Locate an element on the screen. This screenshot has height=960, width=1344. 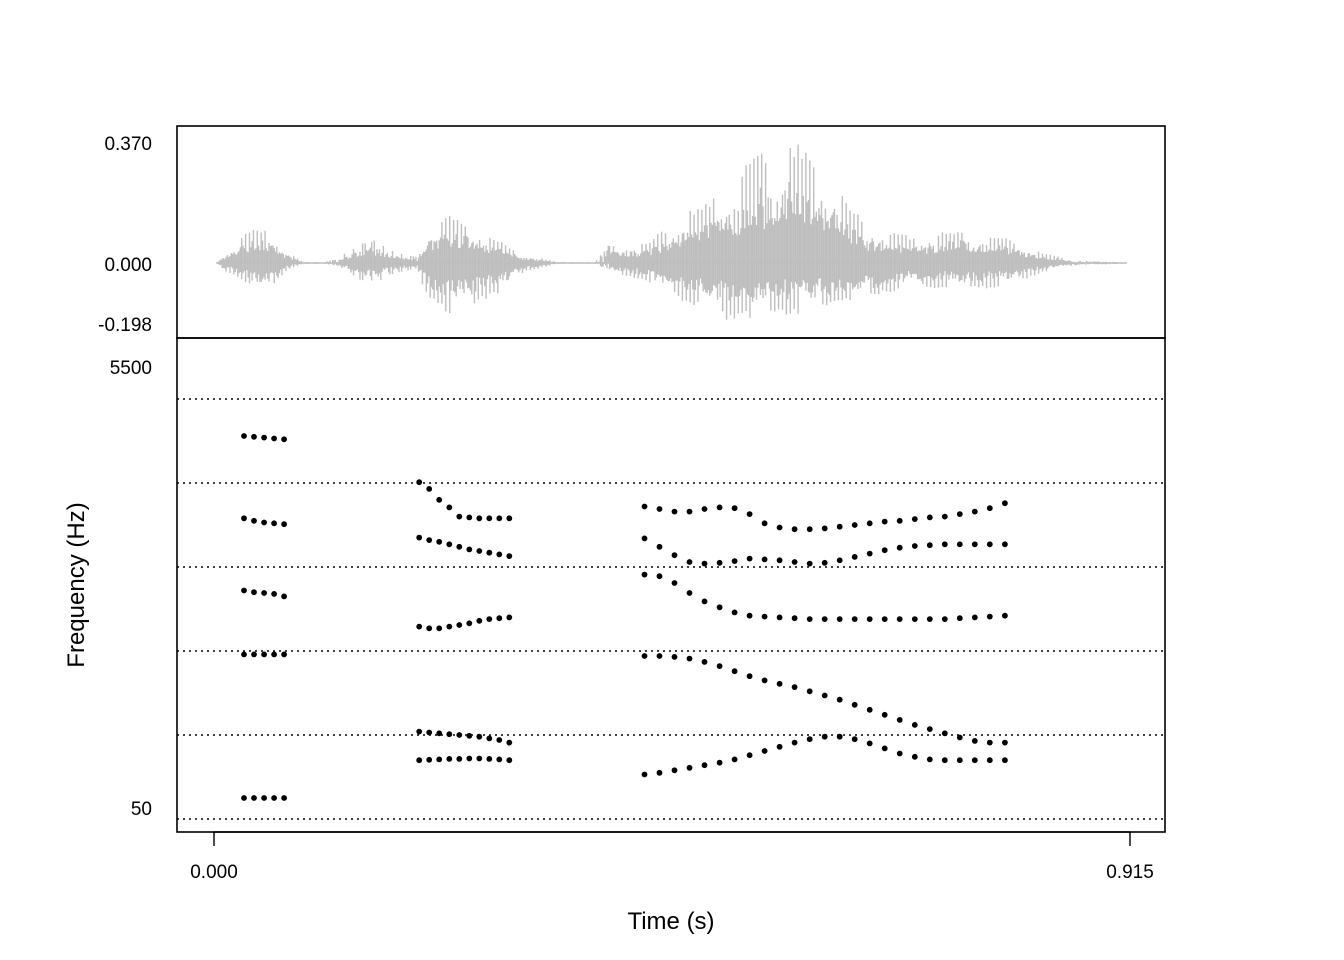
wave-ytick-label-min: -0.198 is located at coordinates (125, 325).